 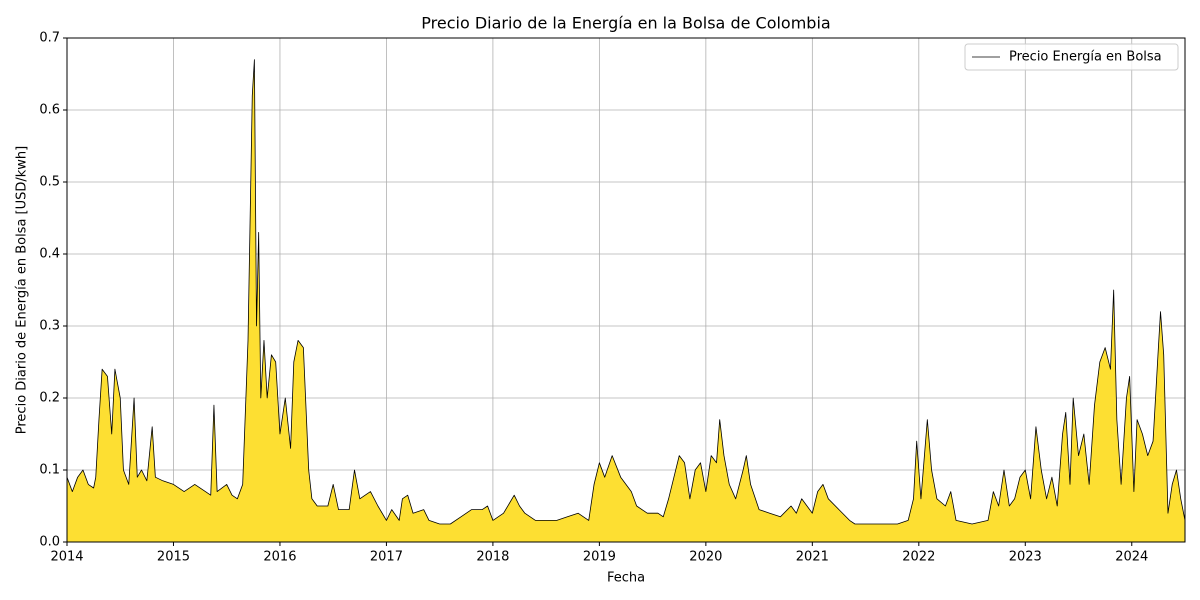 What do you see at coordinates (492, 557) in the screenshot?
I see `x-tick-label: 2018` at bounding box center [492, 557].